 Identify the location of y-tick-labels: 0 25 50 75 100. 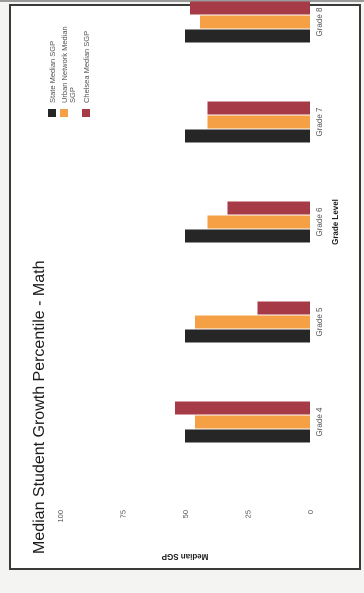
(185, 516).